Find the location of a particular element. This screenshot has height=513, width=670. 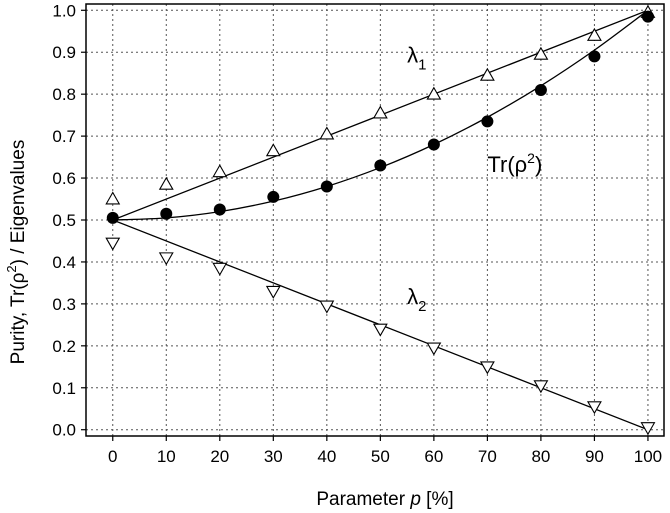

x-axis-label-var: p is located at coordinates (415, 499).